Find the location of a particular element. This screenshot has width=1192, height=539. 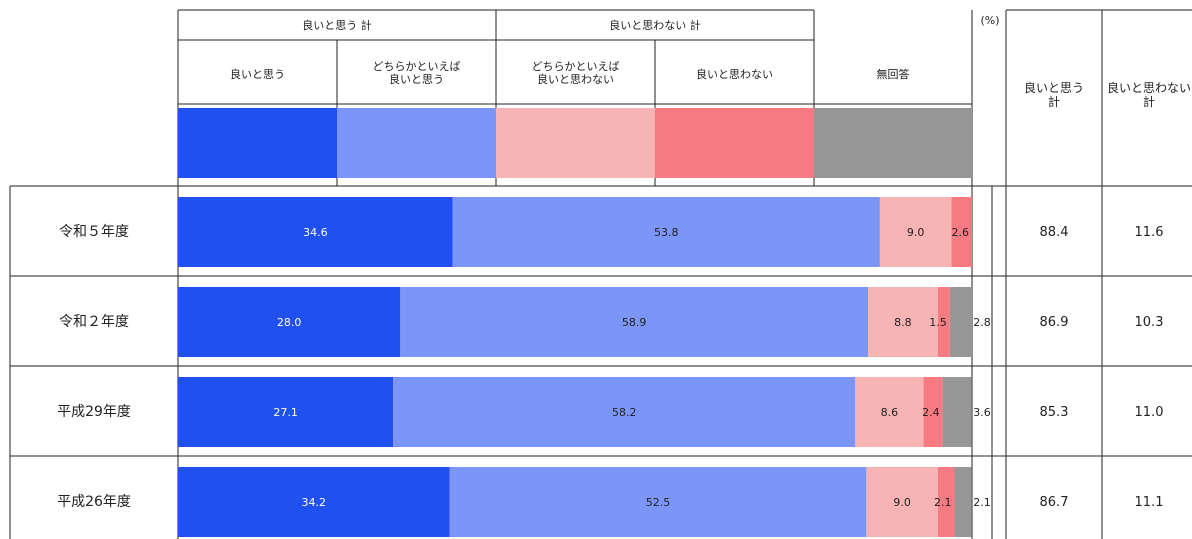

bar-value-label: 34.2 is located at coordinates (314, 502).